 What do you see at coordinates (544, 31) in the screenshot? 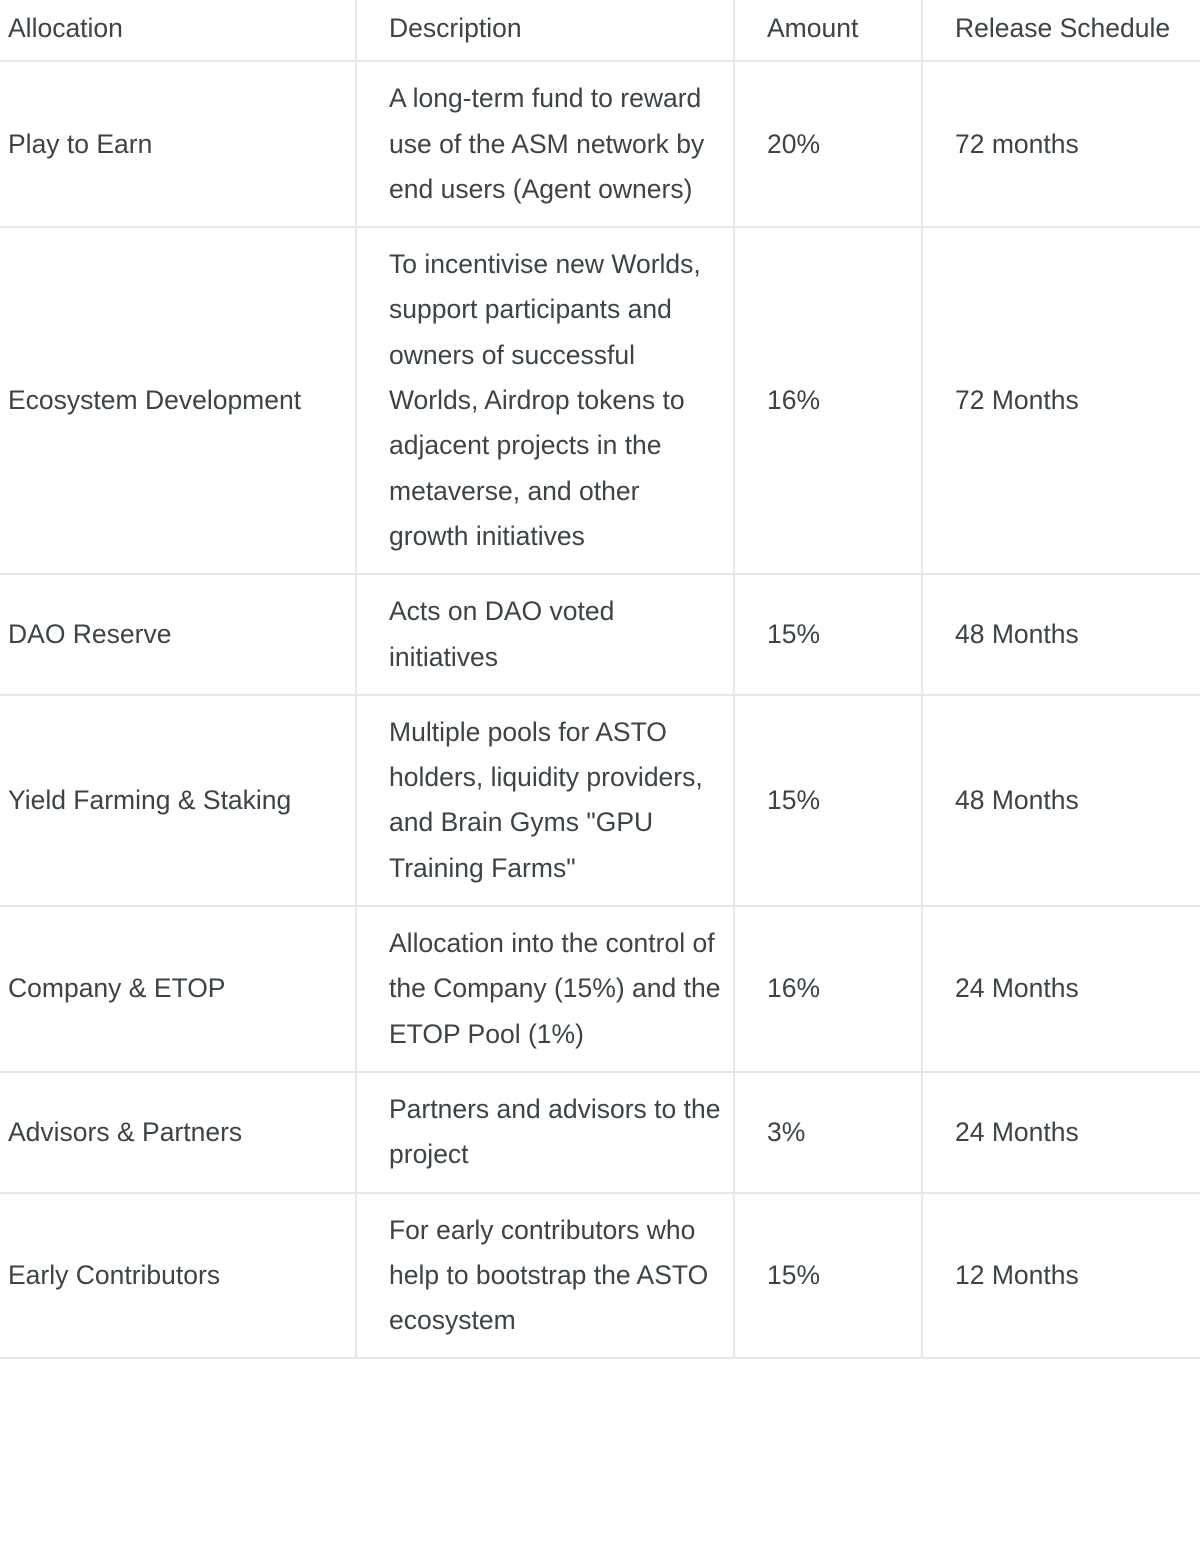
I see `header-description: Description` at bounding box center [544, 31].